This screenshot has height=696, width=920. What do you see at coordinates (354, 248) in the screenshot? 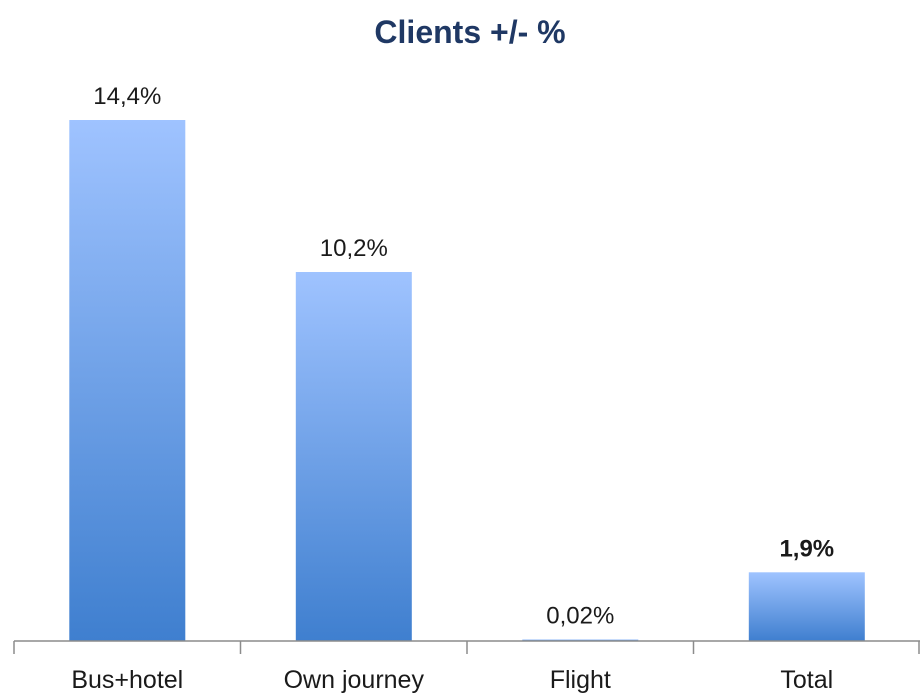
I see `data-label: 10,2%` at bounding box center [354, 248].